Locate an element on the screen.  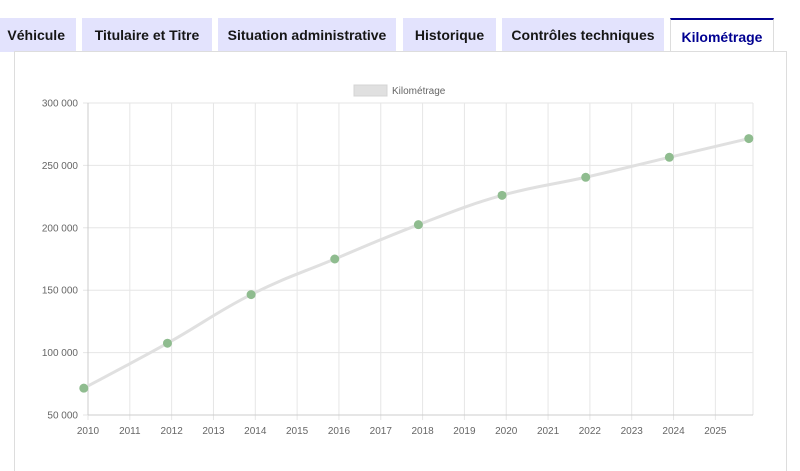
x-tick-label: 2023 is located at coordinates (632, 431).